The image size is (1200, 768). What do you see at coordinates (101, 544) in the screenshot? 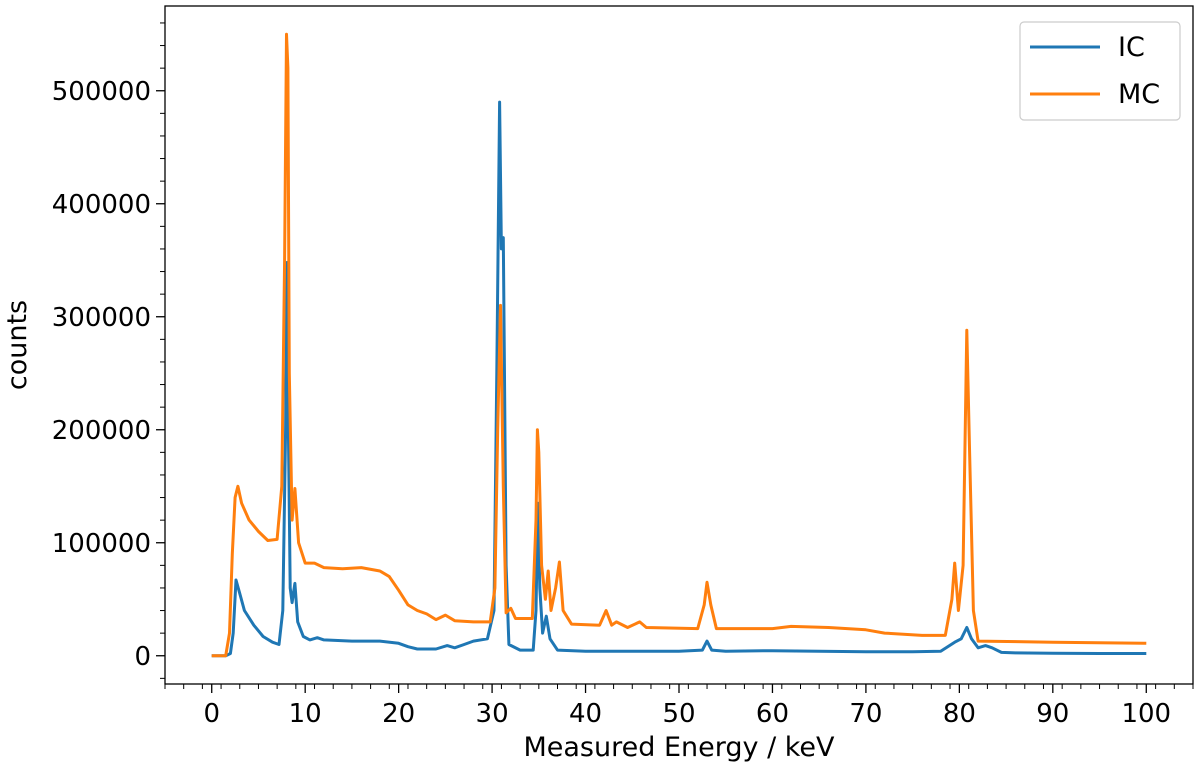
I see `y-tick-label: 100000` at bounding box center [101, 544].